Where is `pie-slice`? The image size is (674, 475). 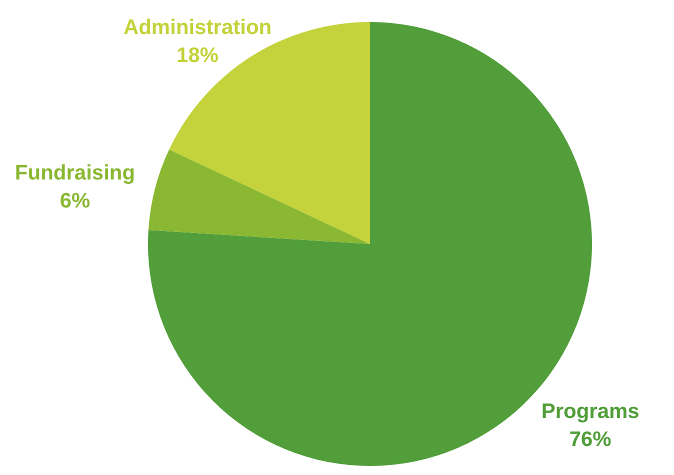 pie-slice is located at coordinates (259, 196).